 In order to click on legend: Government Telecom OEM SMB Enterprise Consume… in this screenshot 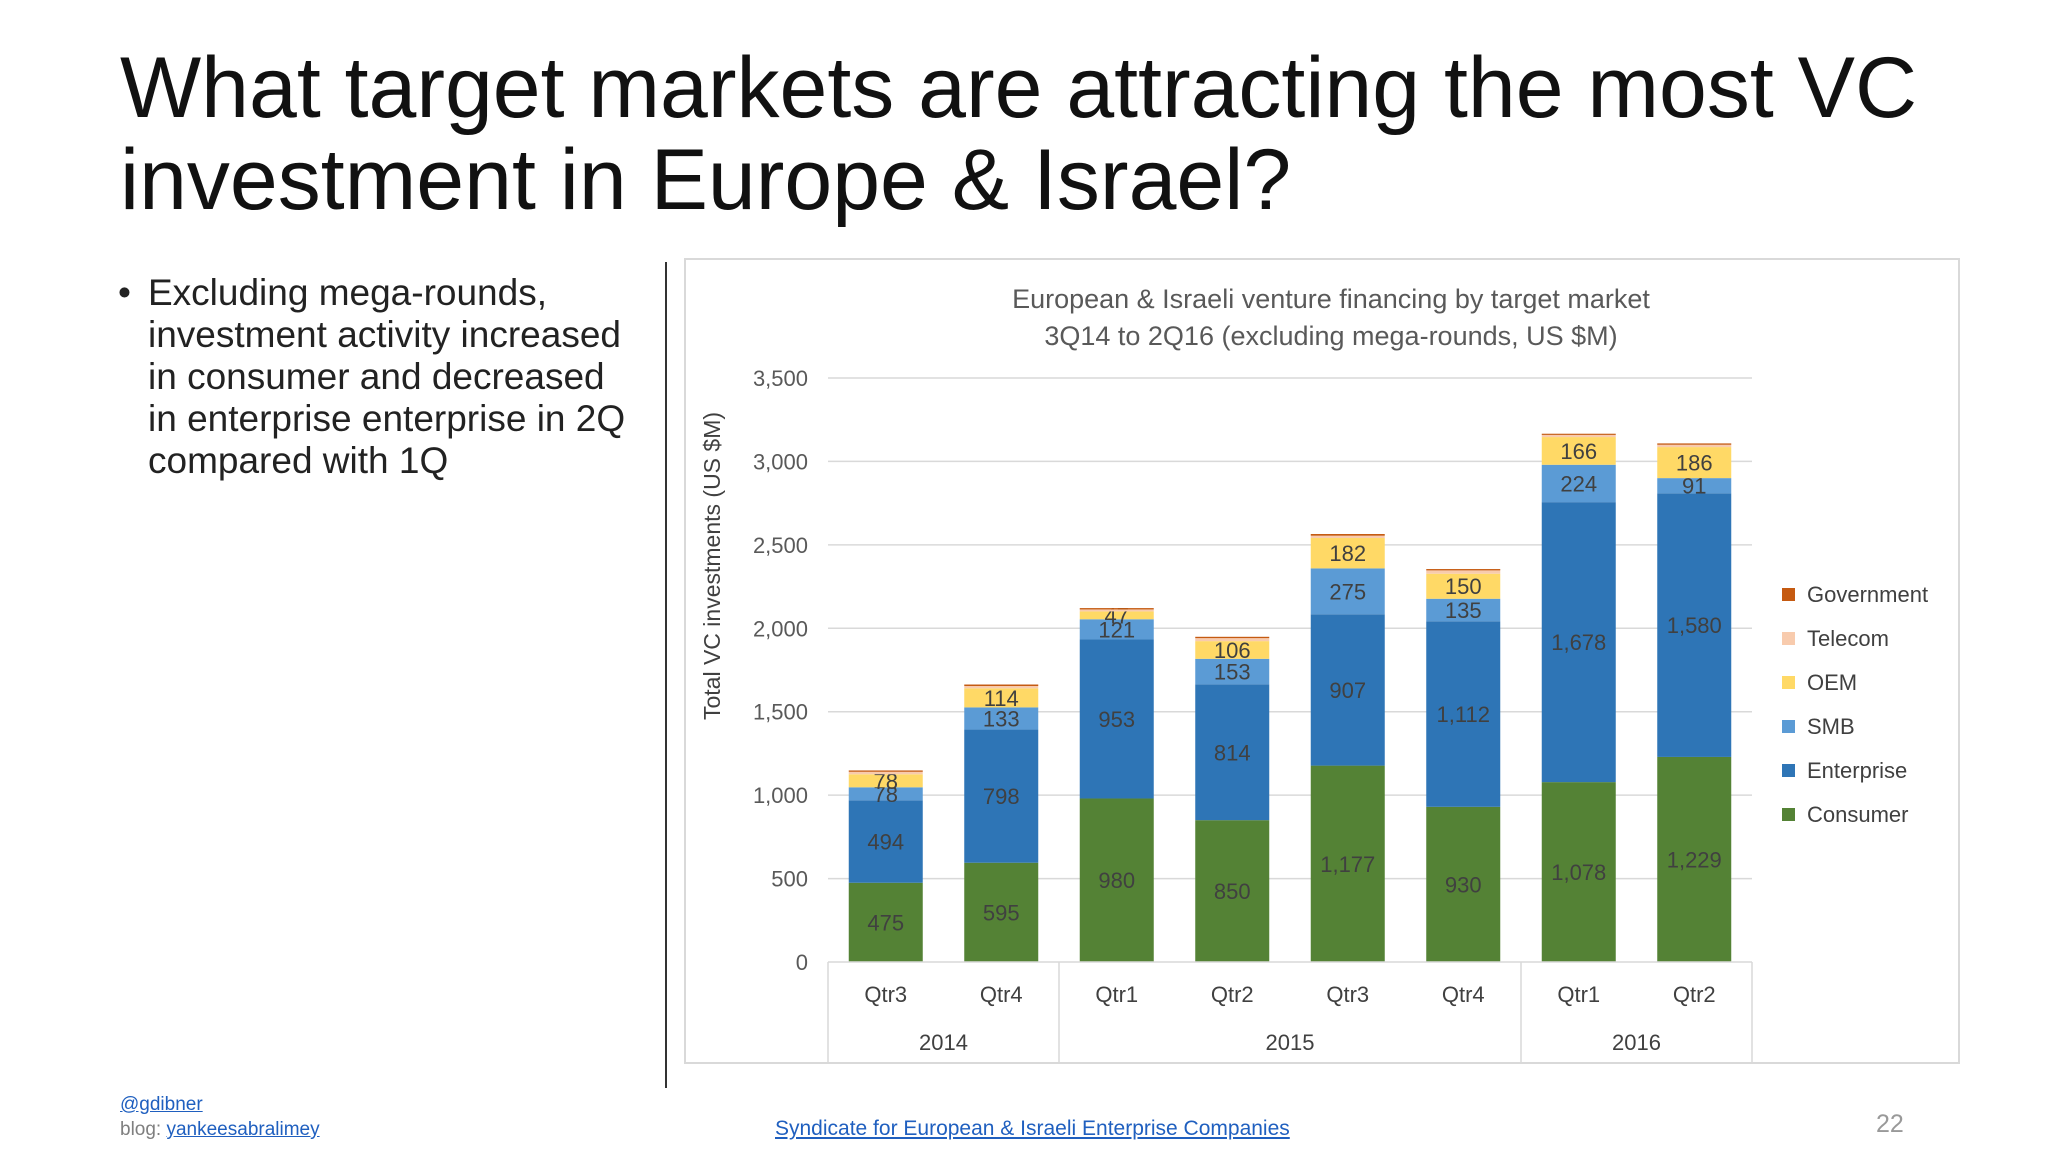, I will do `click(1855, 704)`.